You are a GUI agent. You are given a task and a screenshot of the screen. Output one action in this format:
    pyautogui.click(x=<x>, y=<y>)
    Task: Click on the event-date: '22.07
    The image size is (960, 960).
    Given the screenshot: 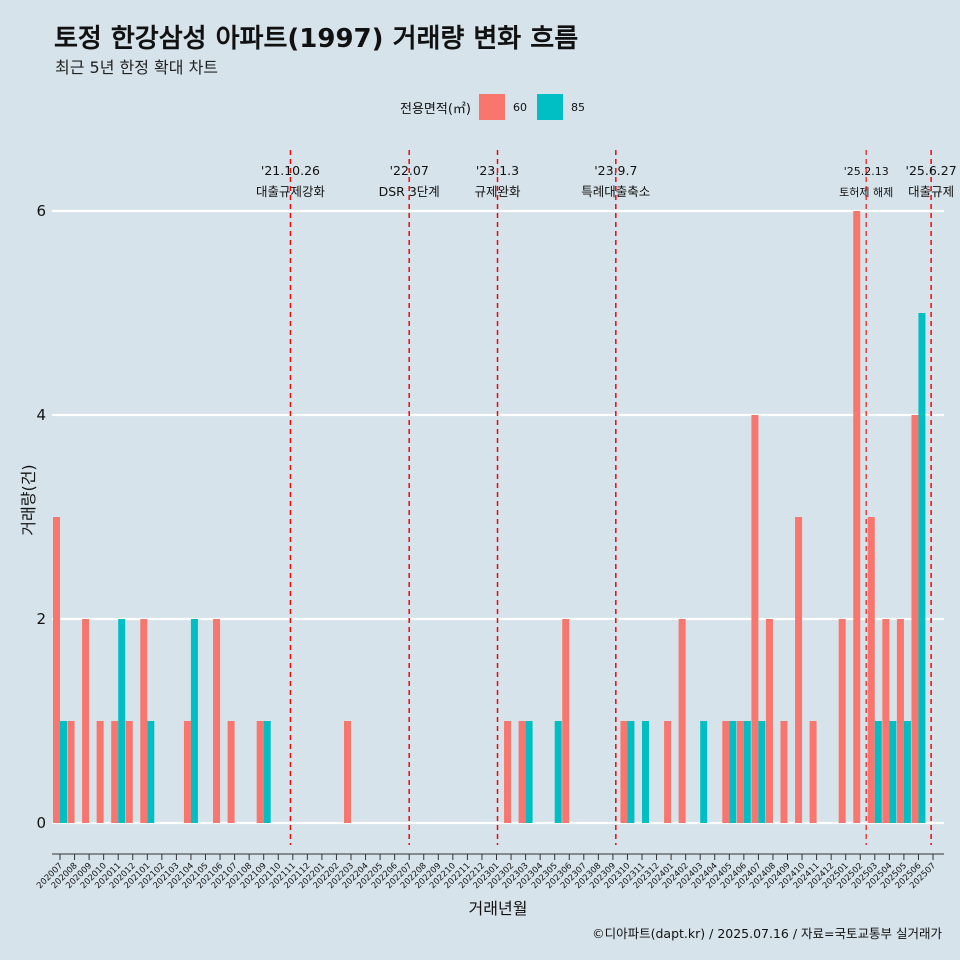 What is the action you would take?
    pyautogui.click(x=409, y=170)
    